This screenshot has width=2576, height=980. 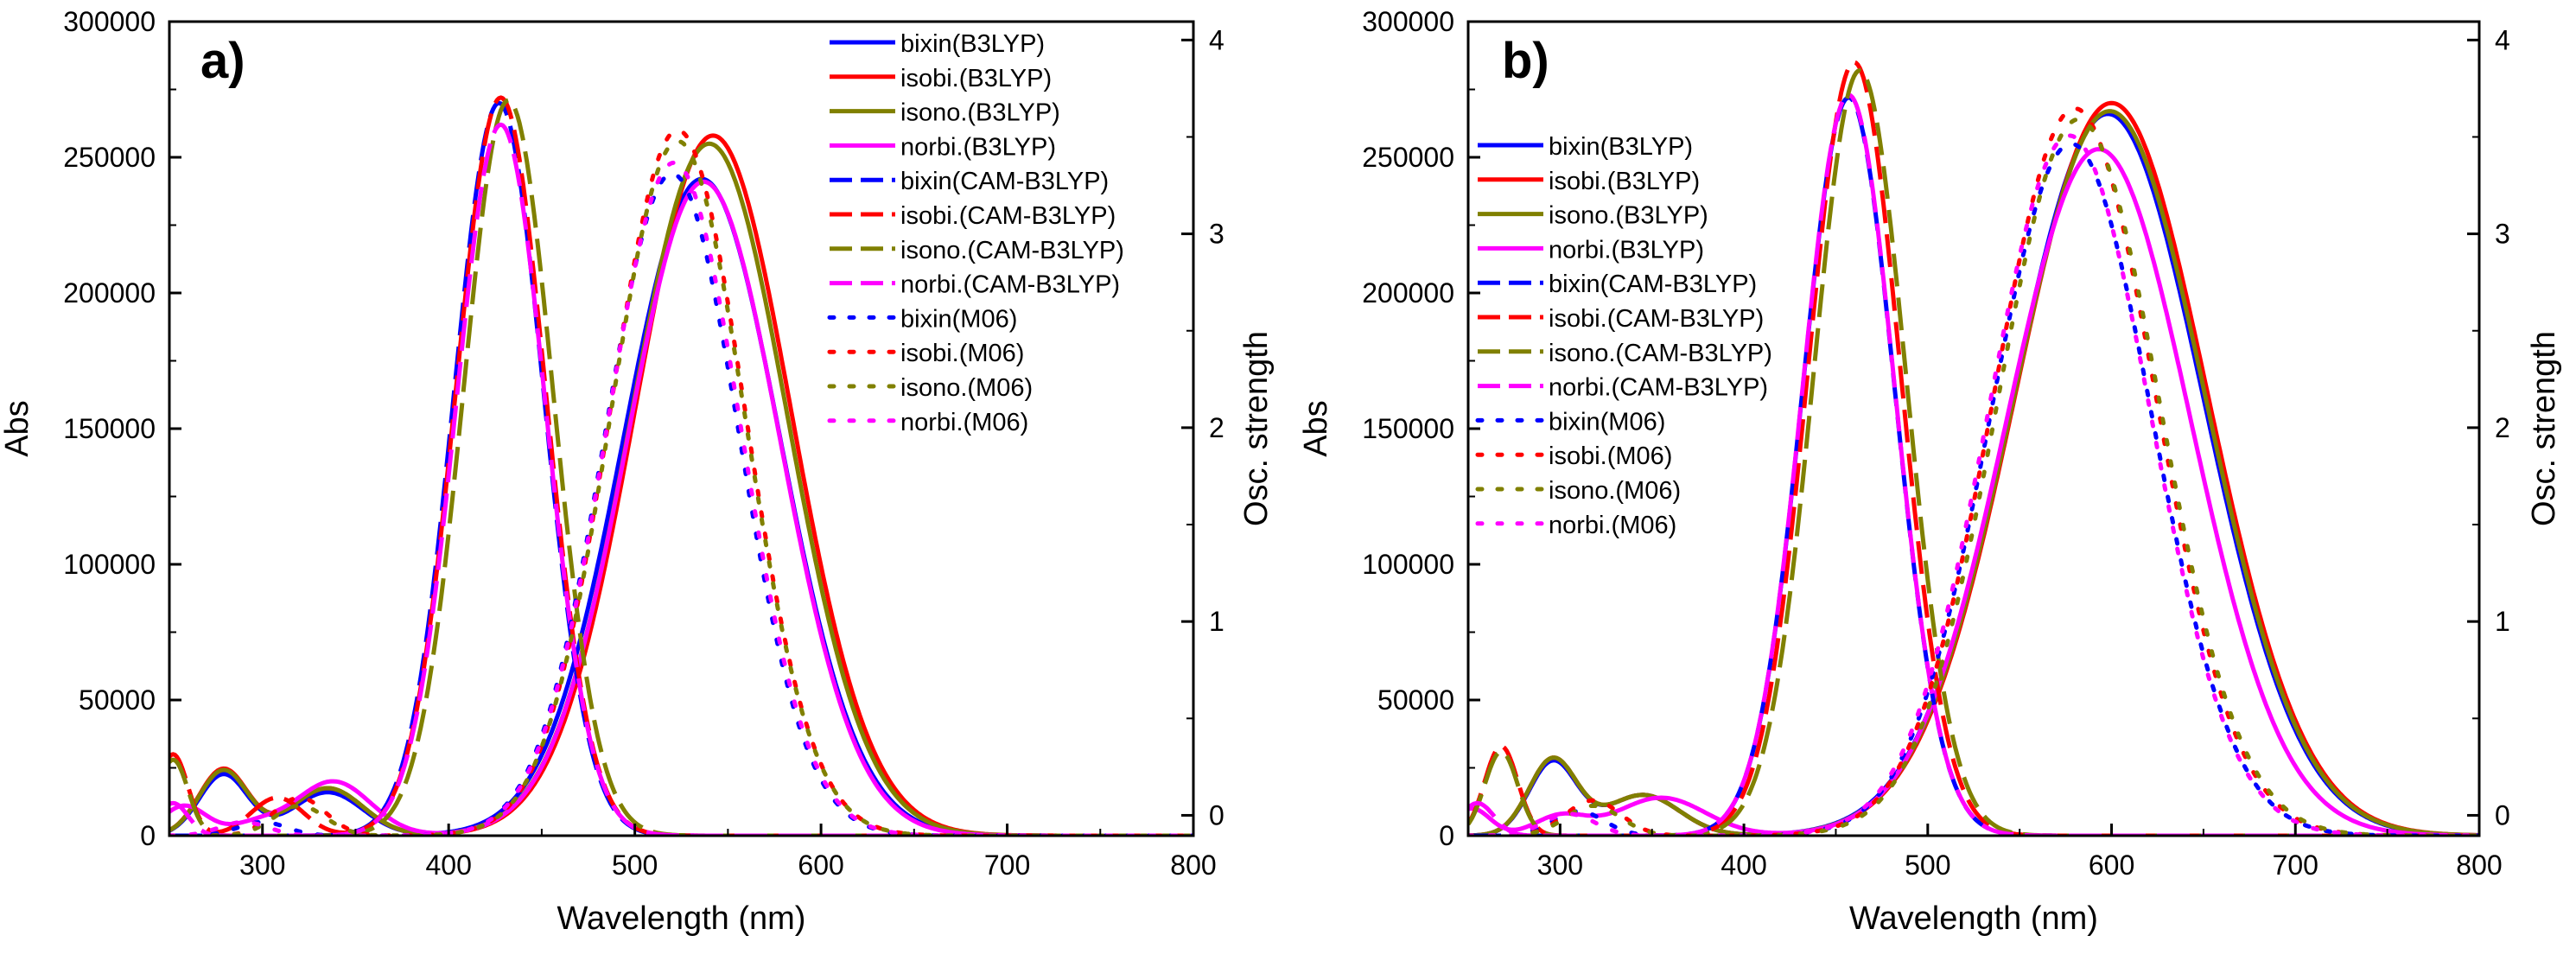 I want to click on panel-label: a), so click(x=222, y=61).